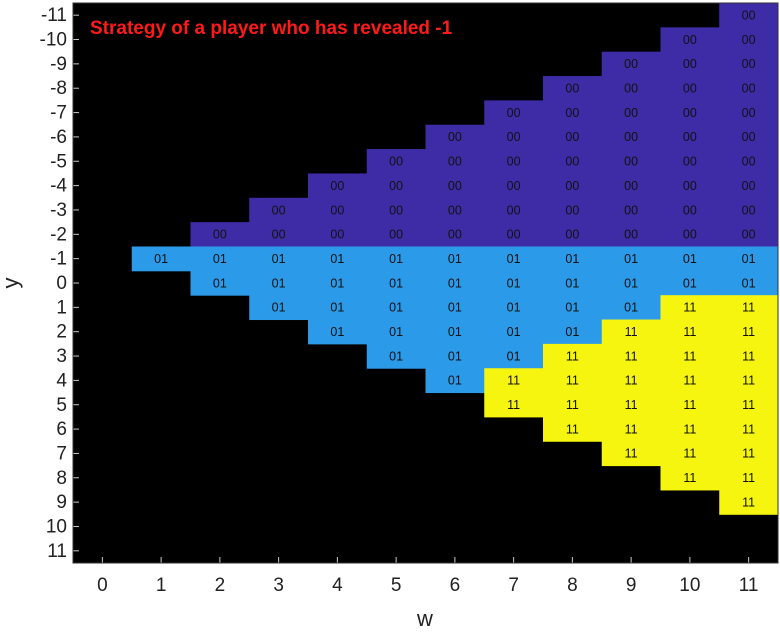  I want to click on x-tick-label: 11, so click(749, 585).